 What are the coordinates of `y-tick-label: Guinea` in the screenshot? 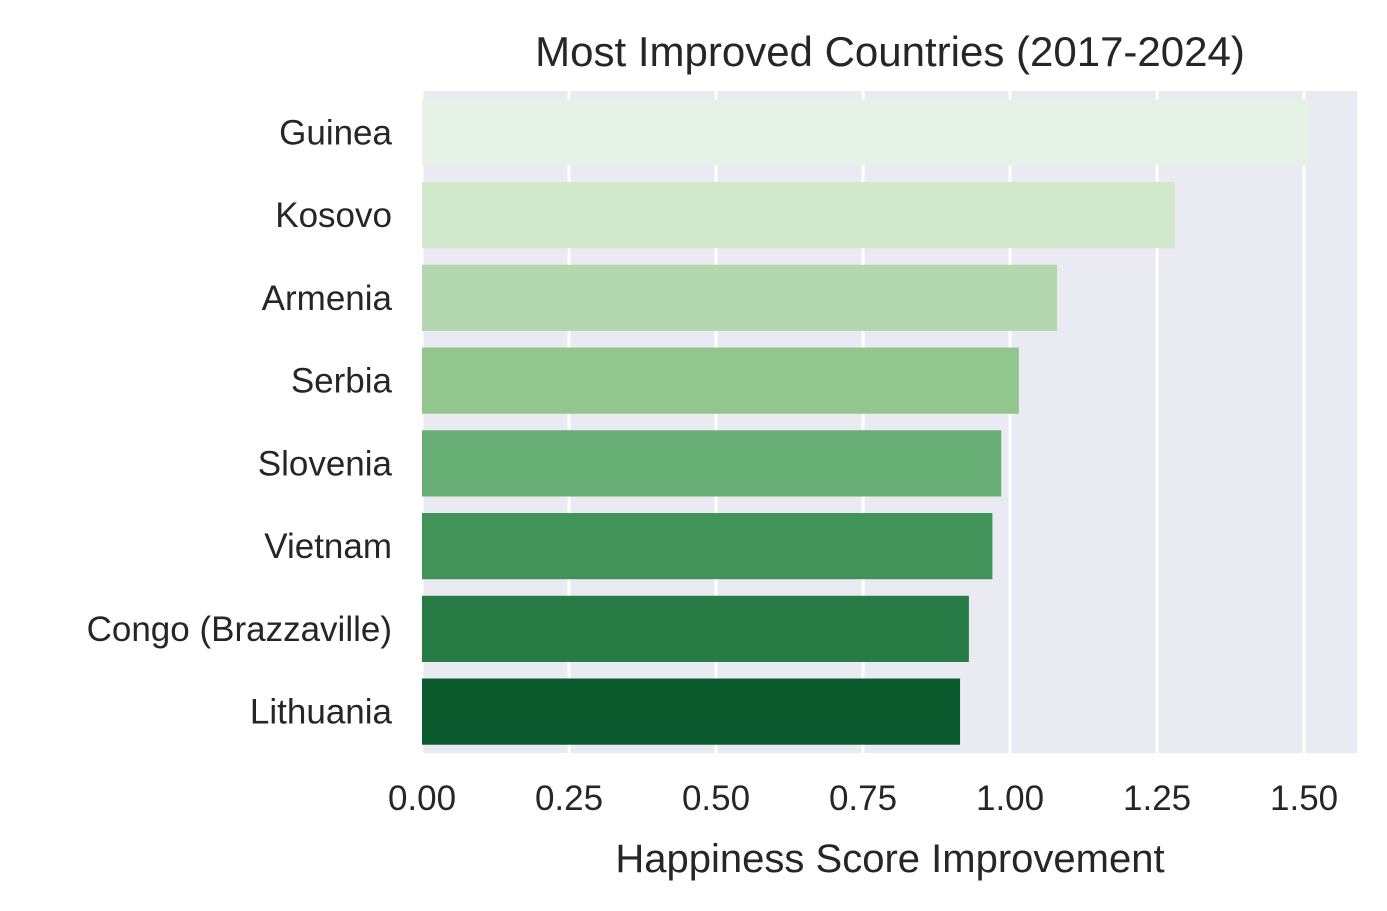 It's located at (335, 132).